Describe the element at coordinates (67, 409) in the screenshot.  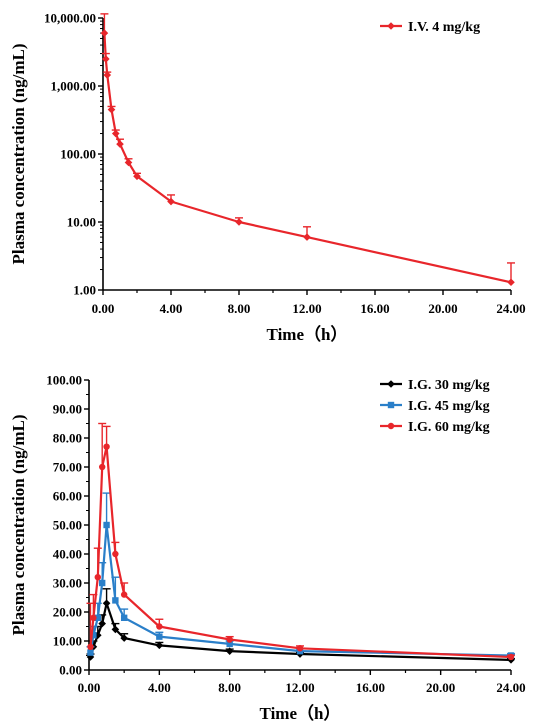
I see `y-tick-label: 90.00` at that location.